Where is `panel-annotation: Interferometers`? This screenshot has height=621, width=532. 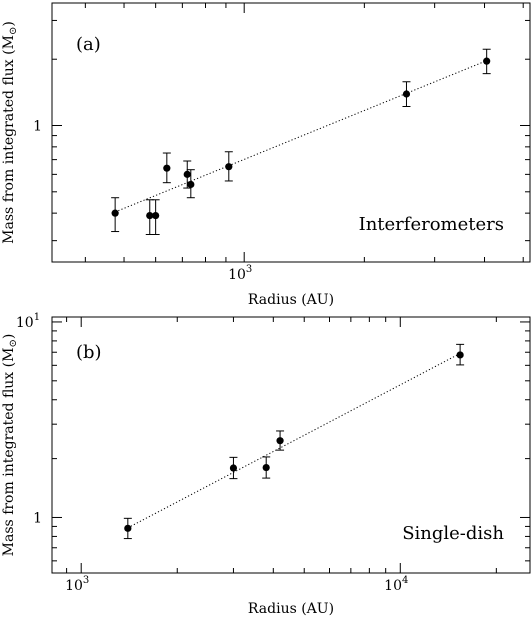
panel-annotation: Interferometers is located at coordinates (431, 224).